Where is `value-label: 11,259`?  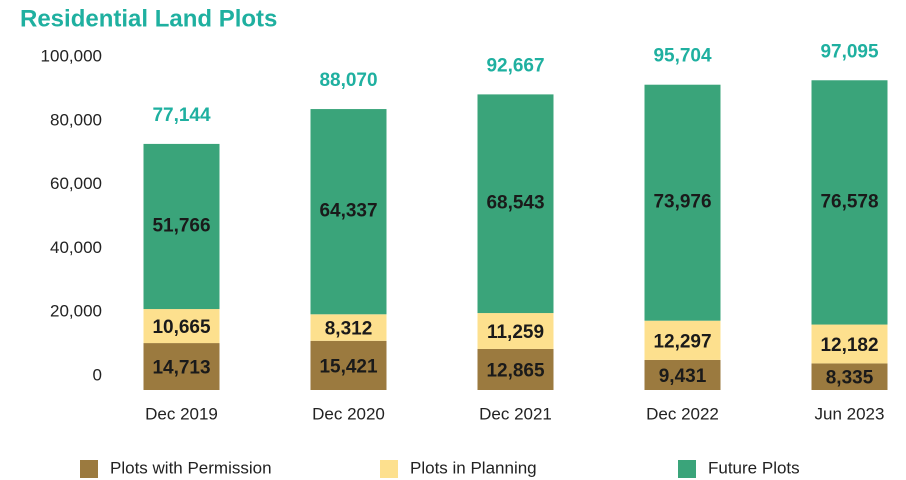 value-label: 11,259 is located at coordinates (515, 332).